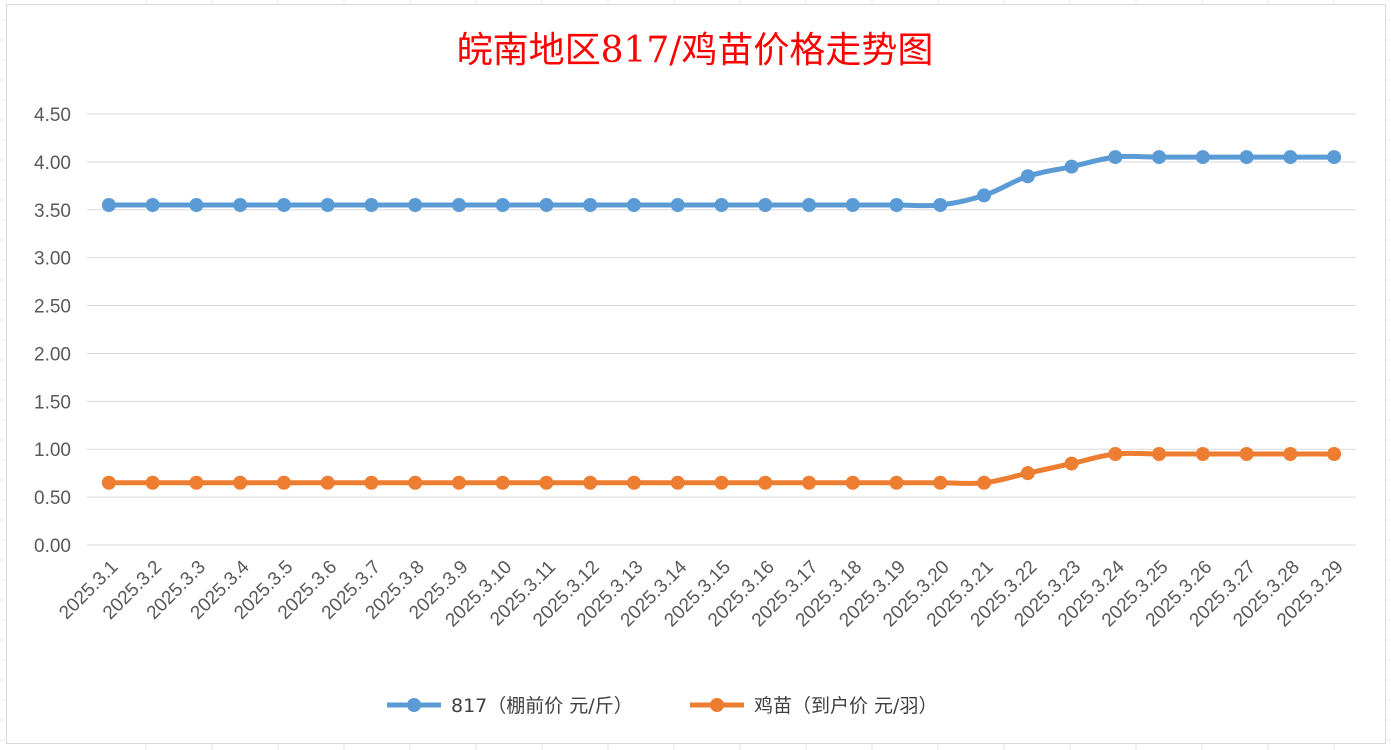 The width and height of the screenshot is (1391, 750). Describe the element at coordinates (542, 706) in the screenshot. I see `legend-label-817: 817（棚前价 元/斤）` at that location.